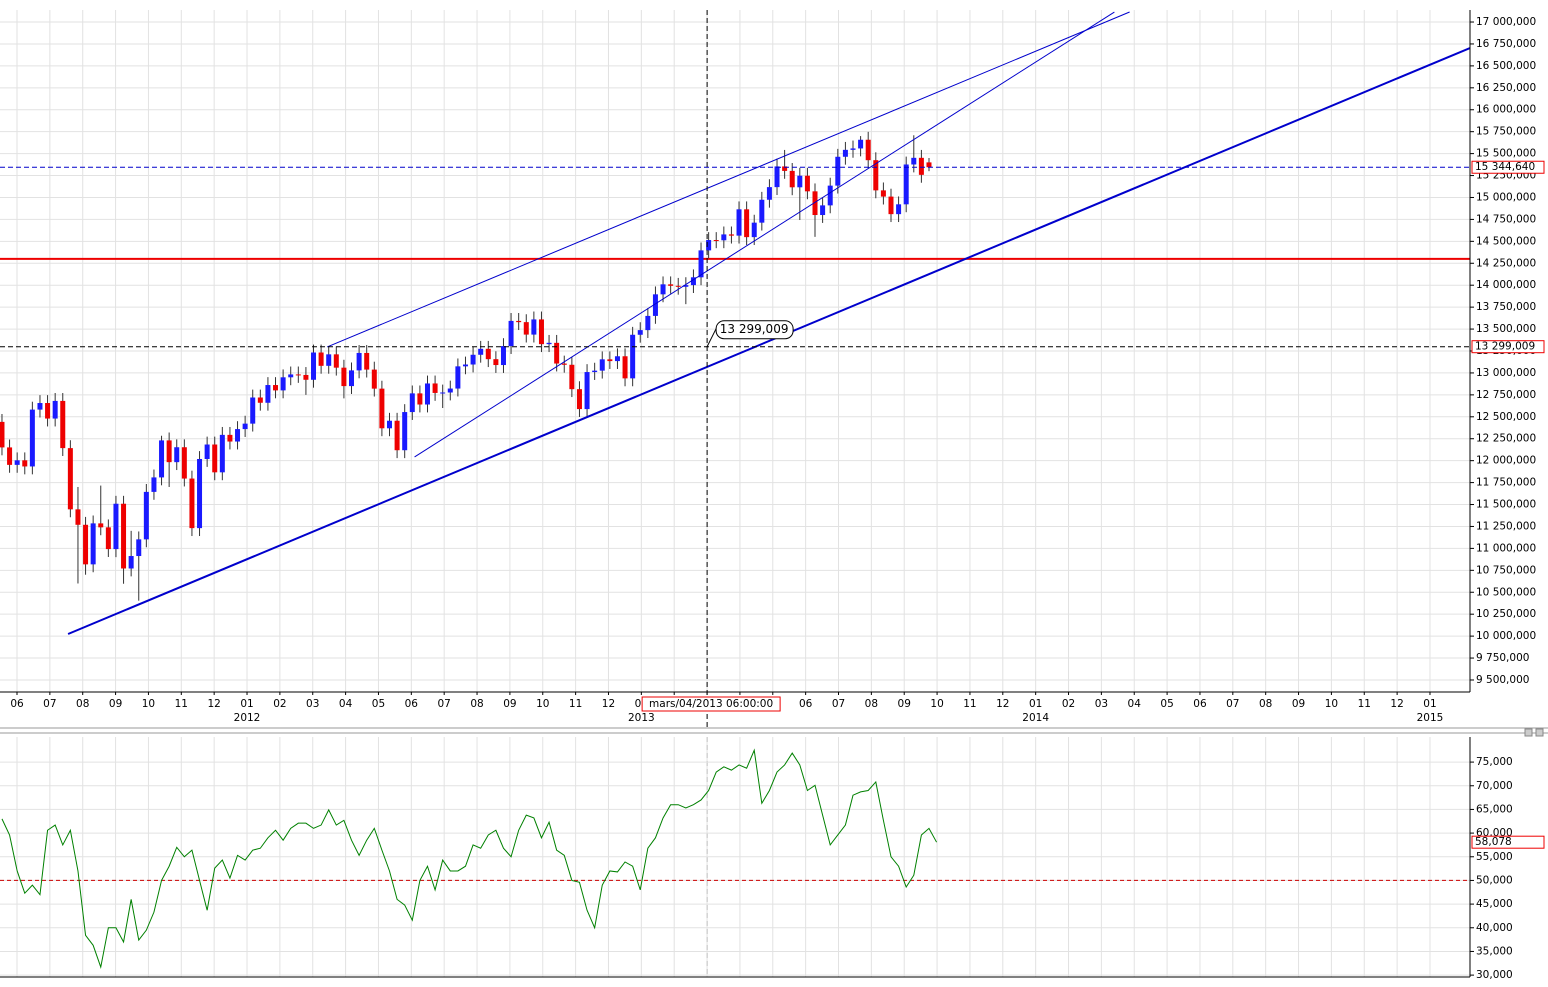 This screenshot has width=1548, height=987. I want to click on y-tick-label: 11 500,000, so click(1506, 505).